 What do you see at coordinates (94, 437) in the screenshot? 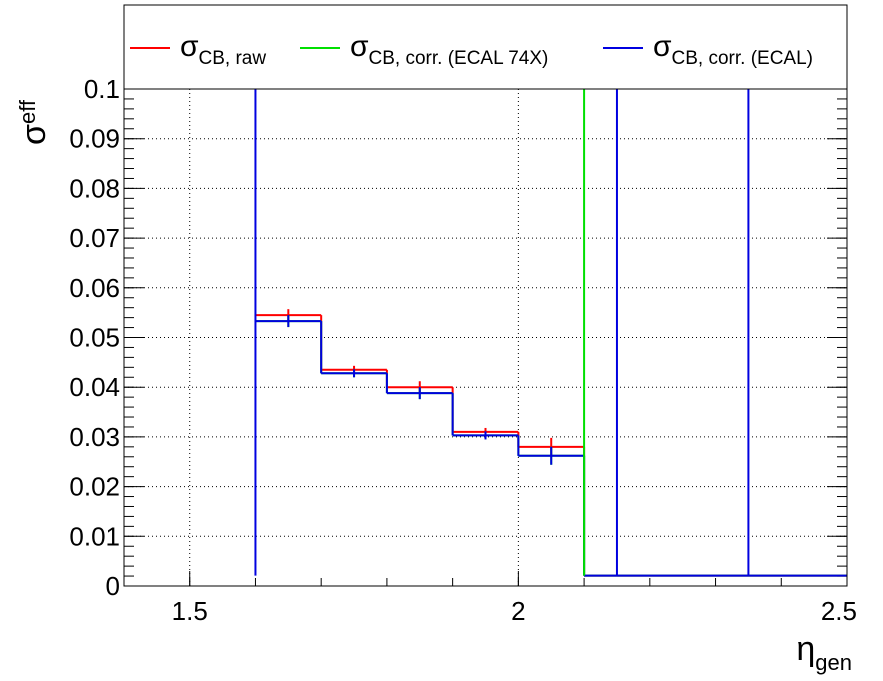
I see `y-tick-label: 0.03` at bounding box center [94, 437].